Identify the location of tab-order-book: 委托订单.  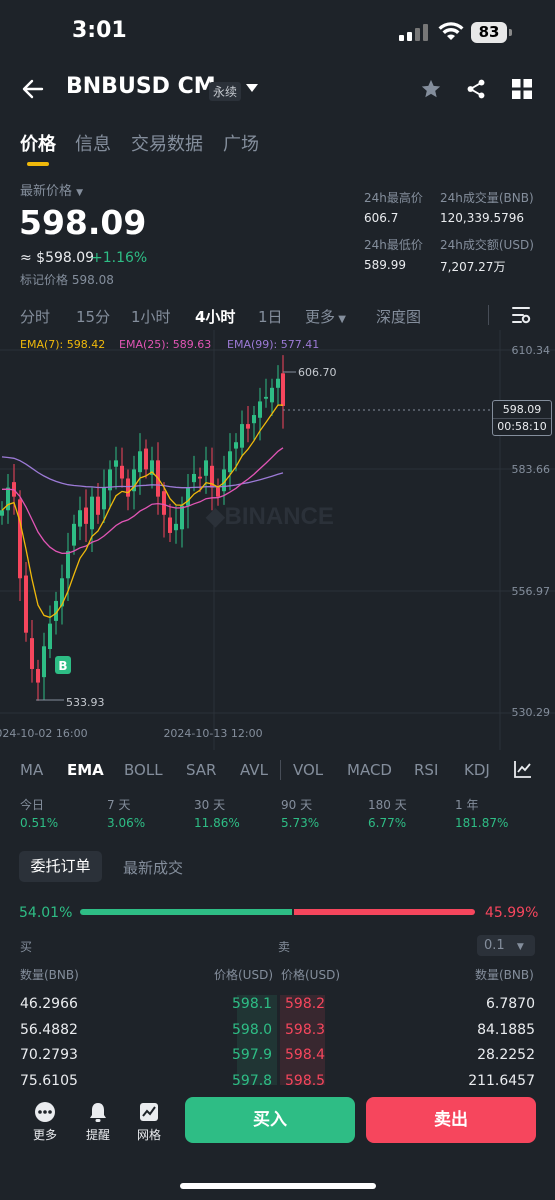
(60, 866).